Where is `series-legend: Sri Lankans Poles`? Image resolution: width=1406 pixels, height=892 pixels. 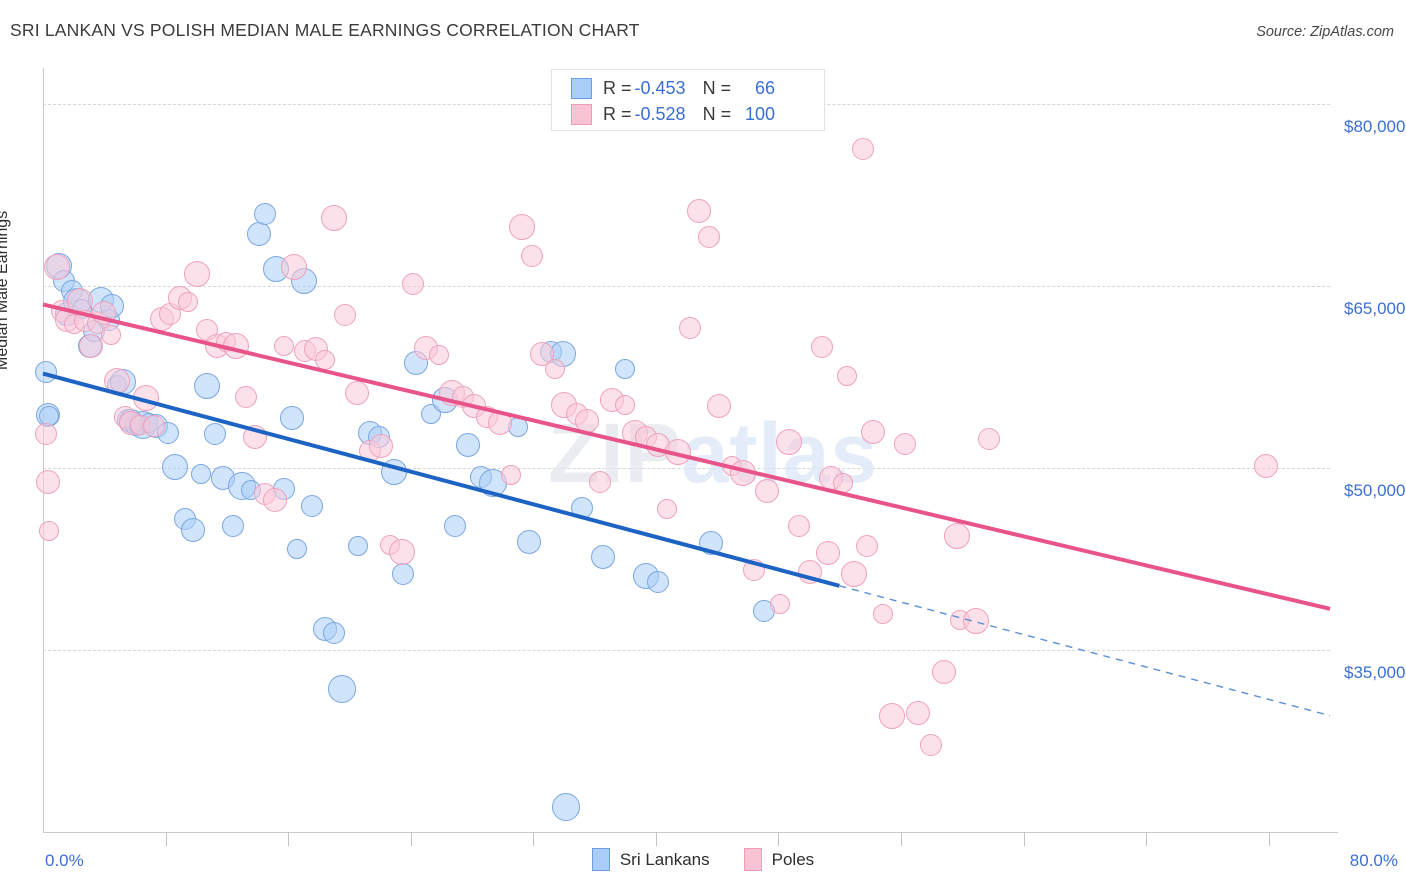 series-legend: Sri Lankans Poles is located at coordinates (703, 859).